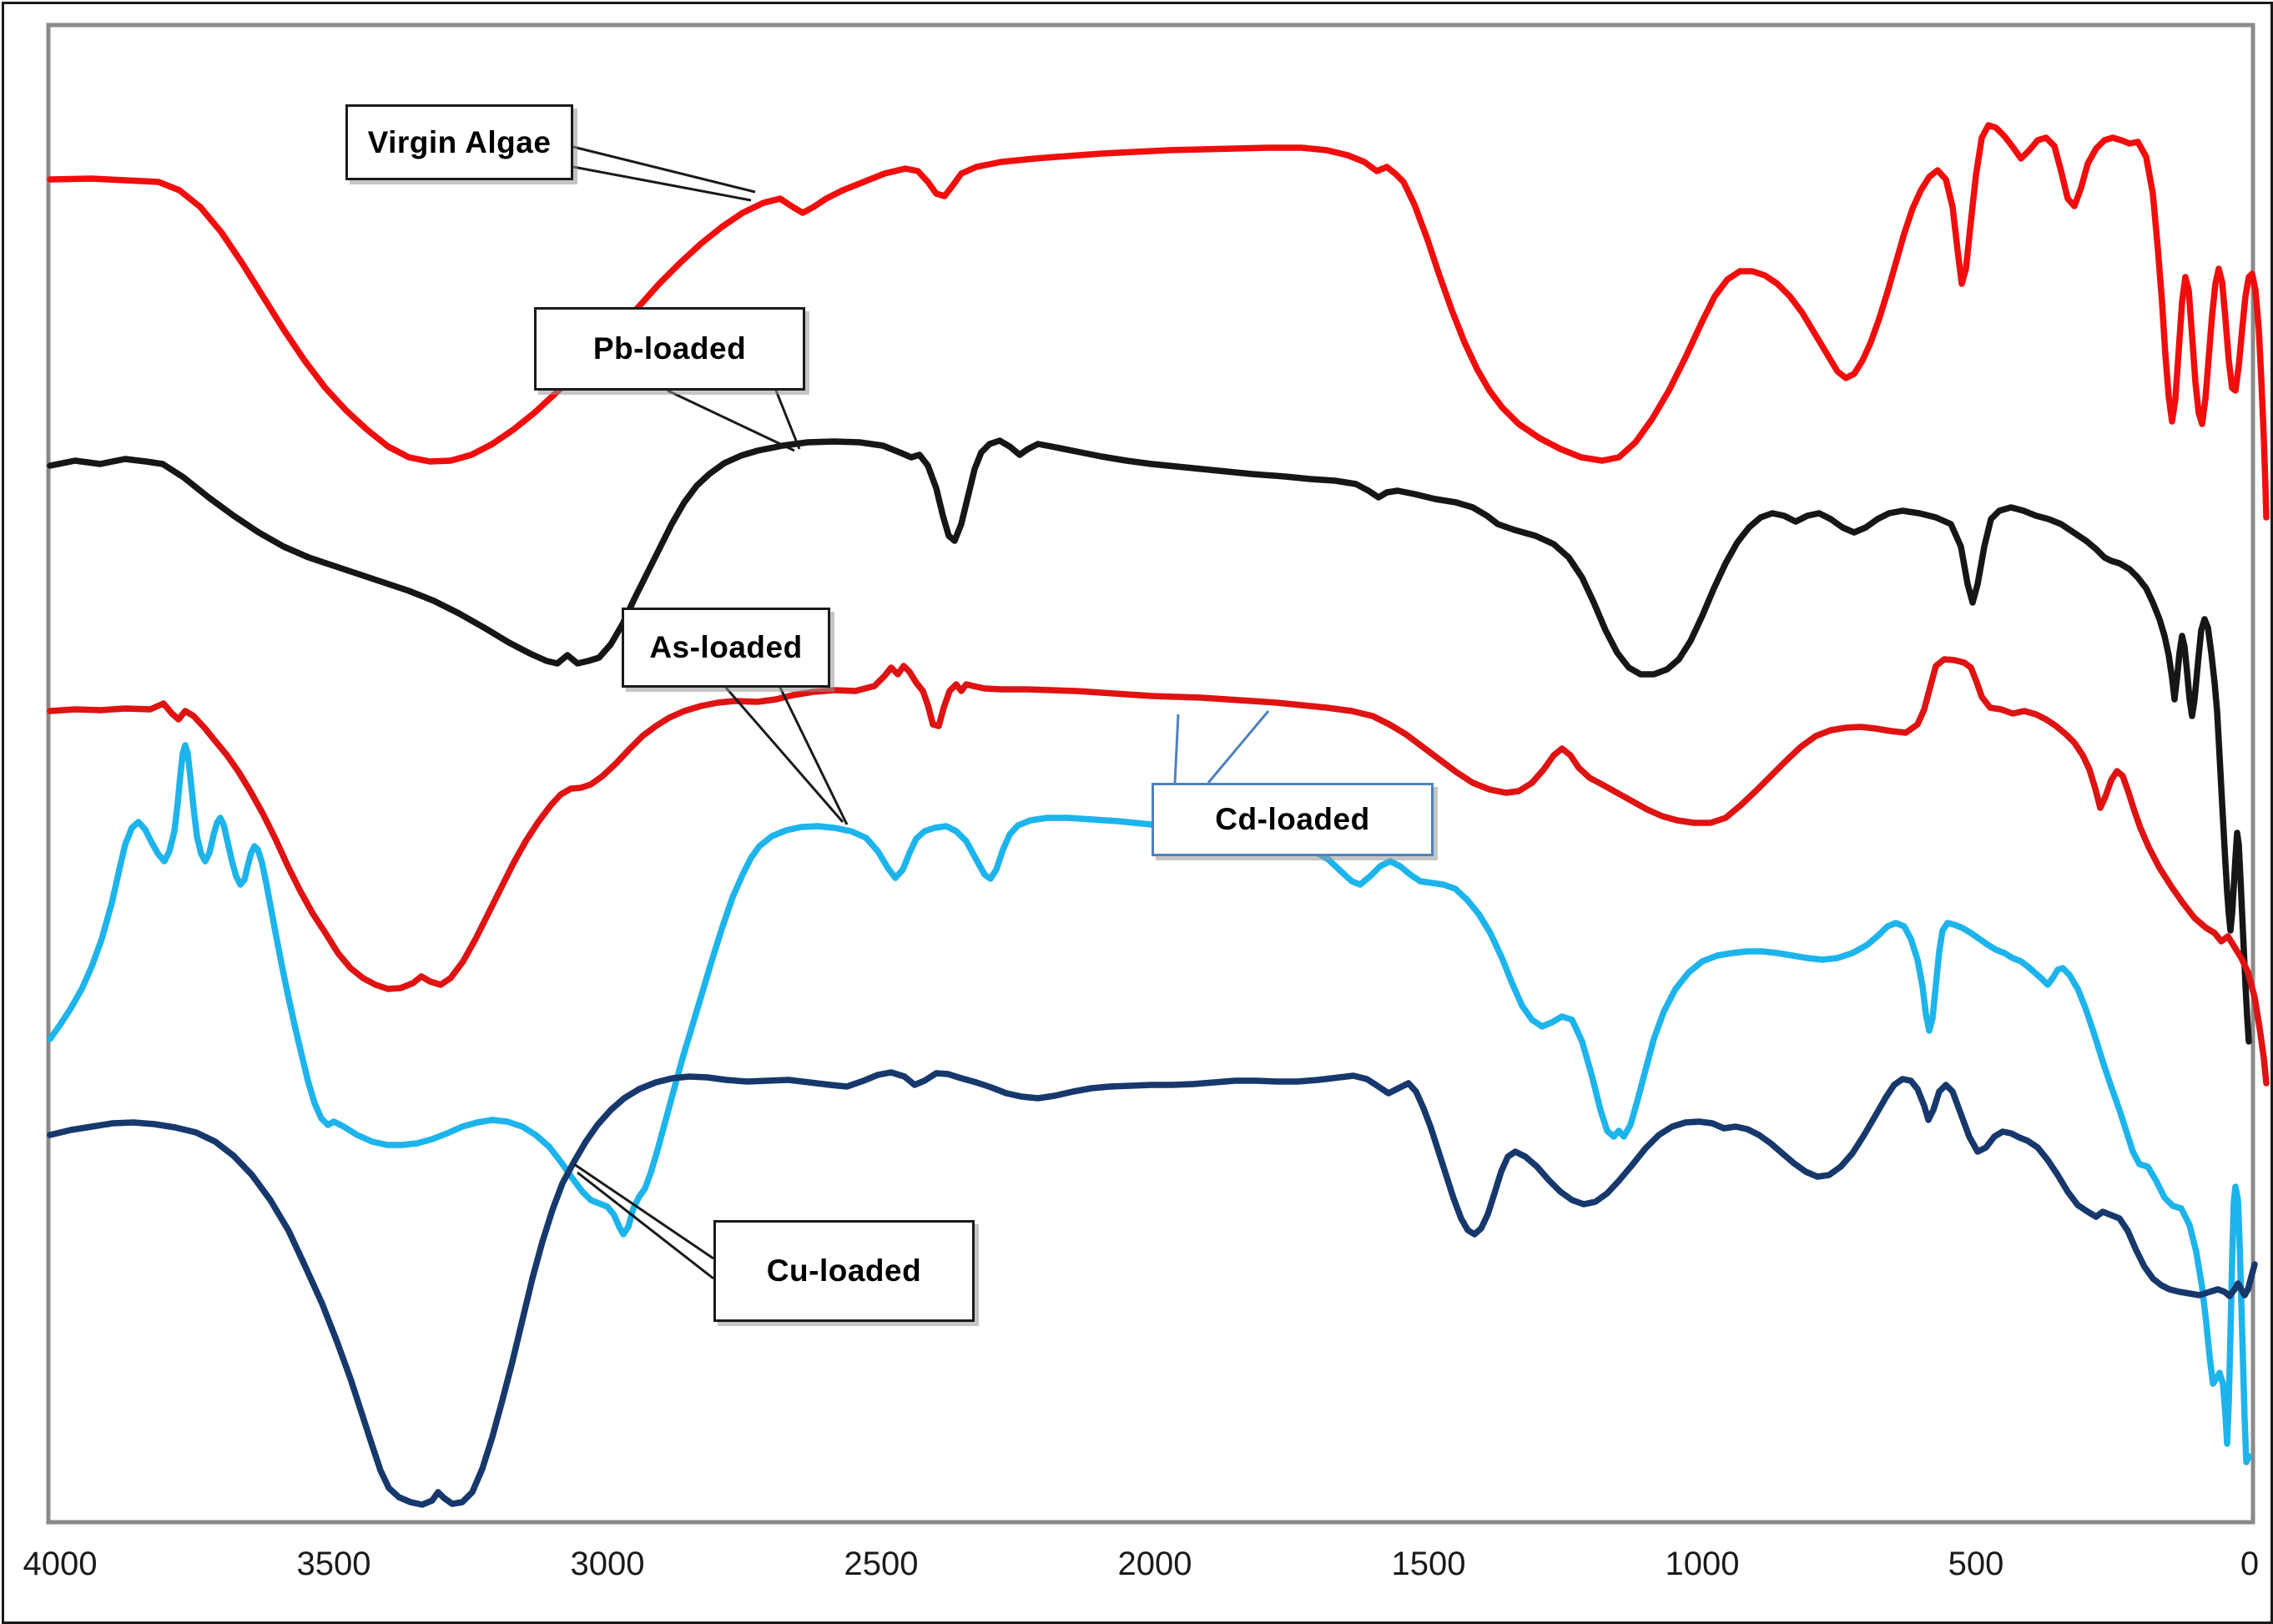  I want to click on annotation-box-as-loaded: As-loaded, so click(726, 648).